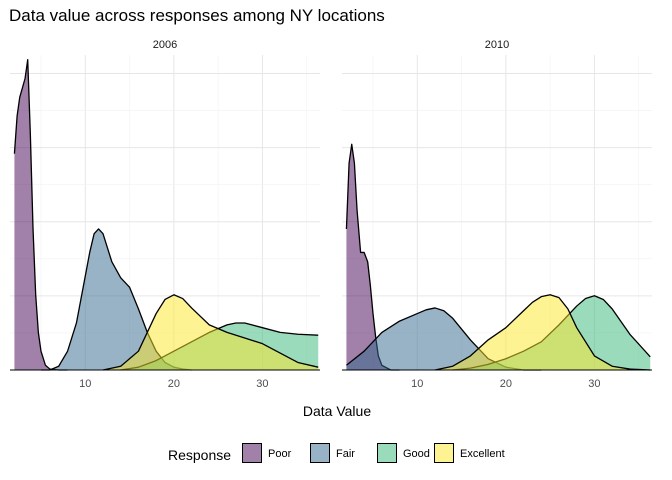 This screenshot has height=480, width=672. I want to click on panel-strip-label: 2006, so click(165, 45).